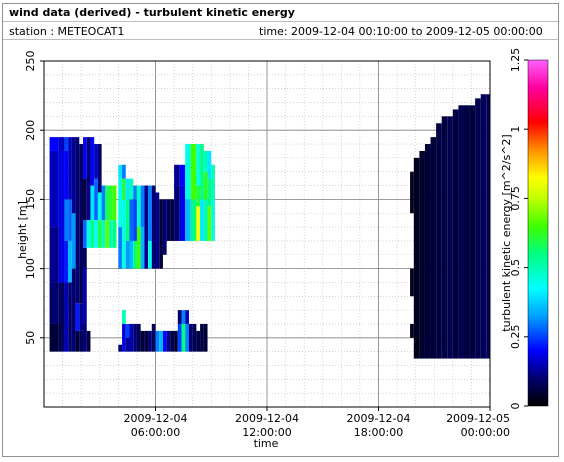  What do you see at coordinates (155, 432) in the screenshot?
I see `x-tick-label-time: 06:00:00` at bounding box center [155, 432].